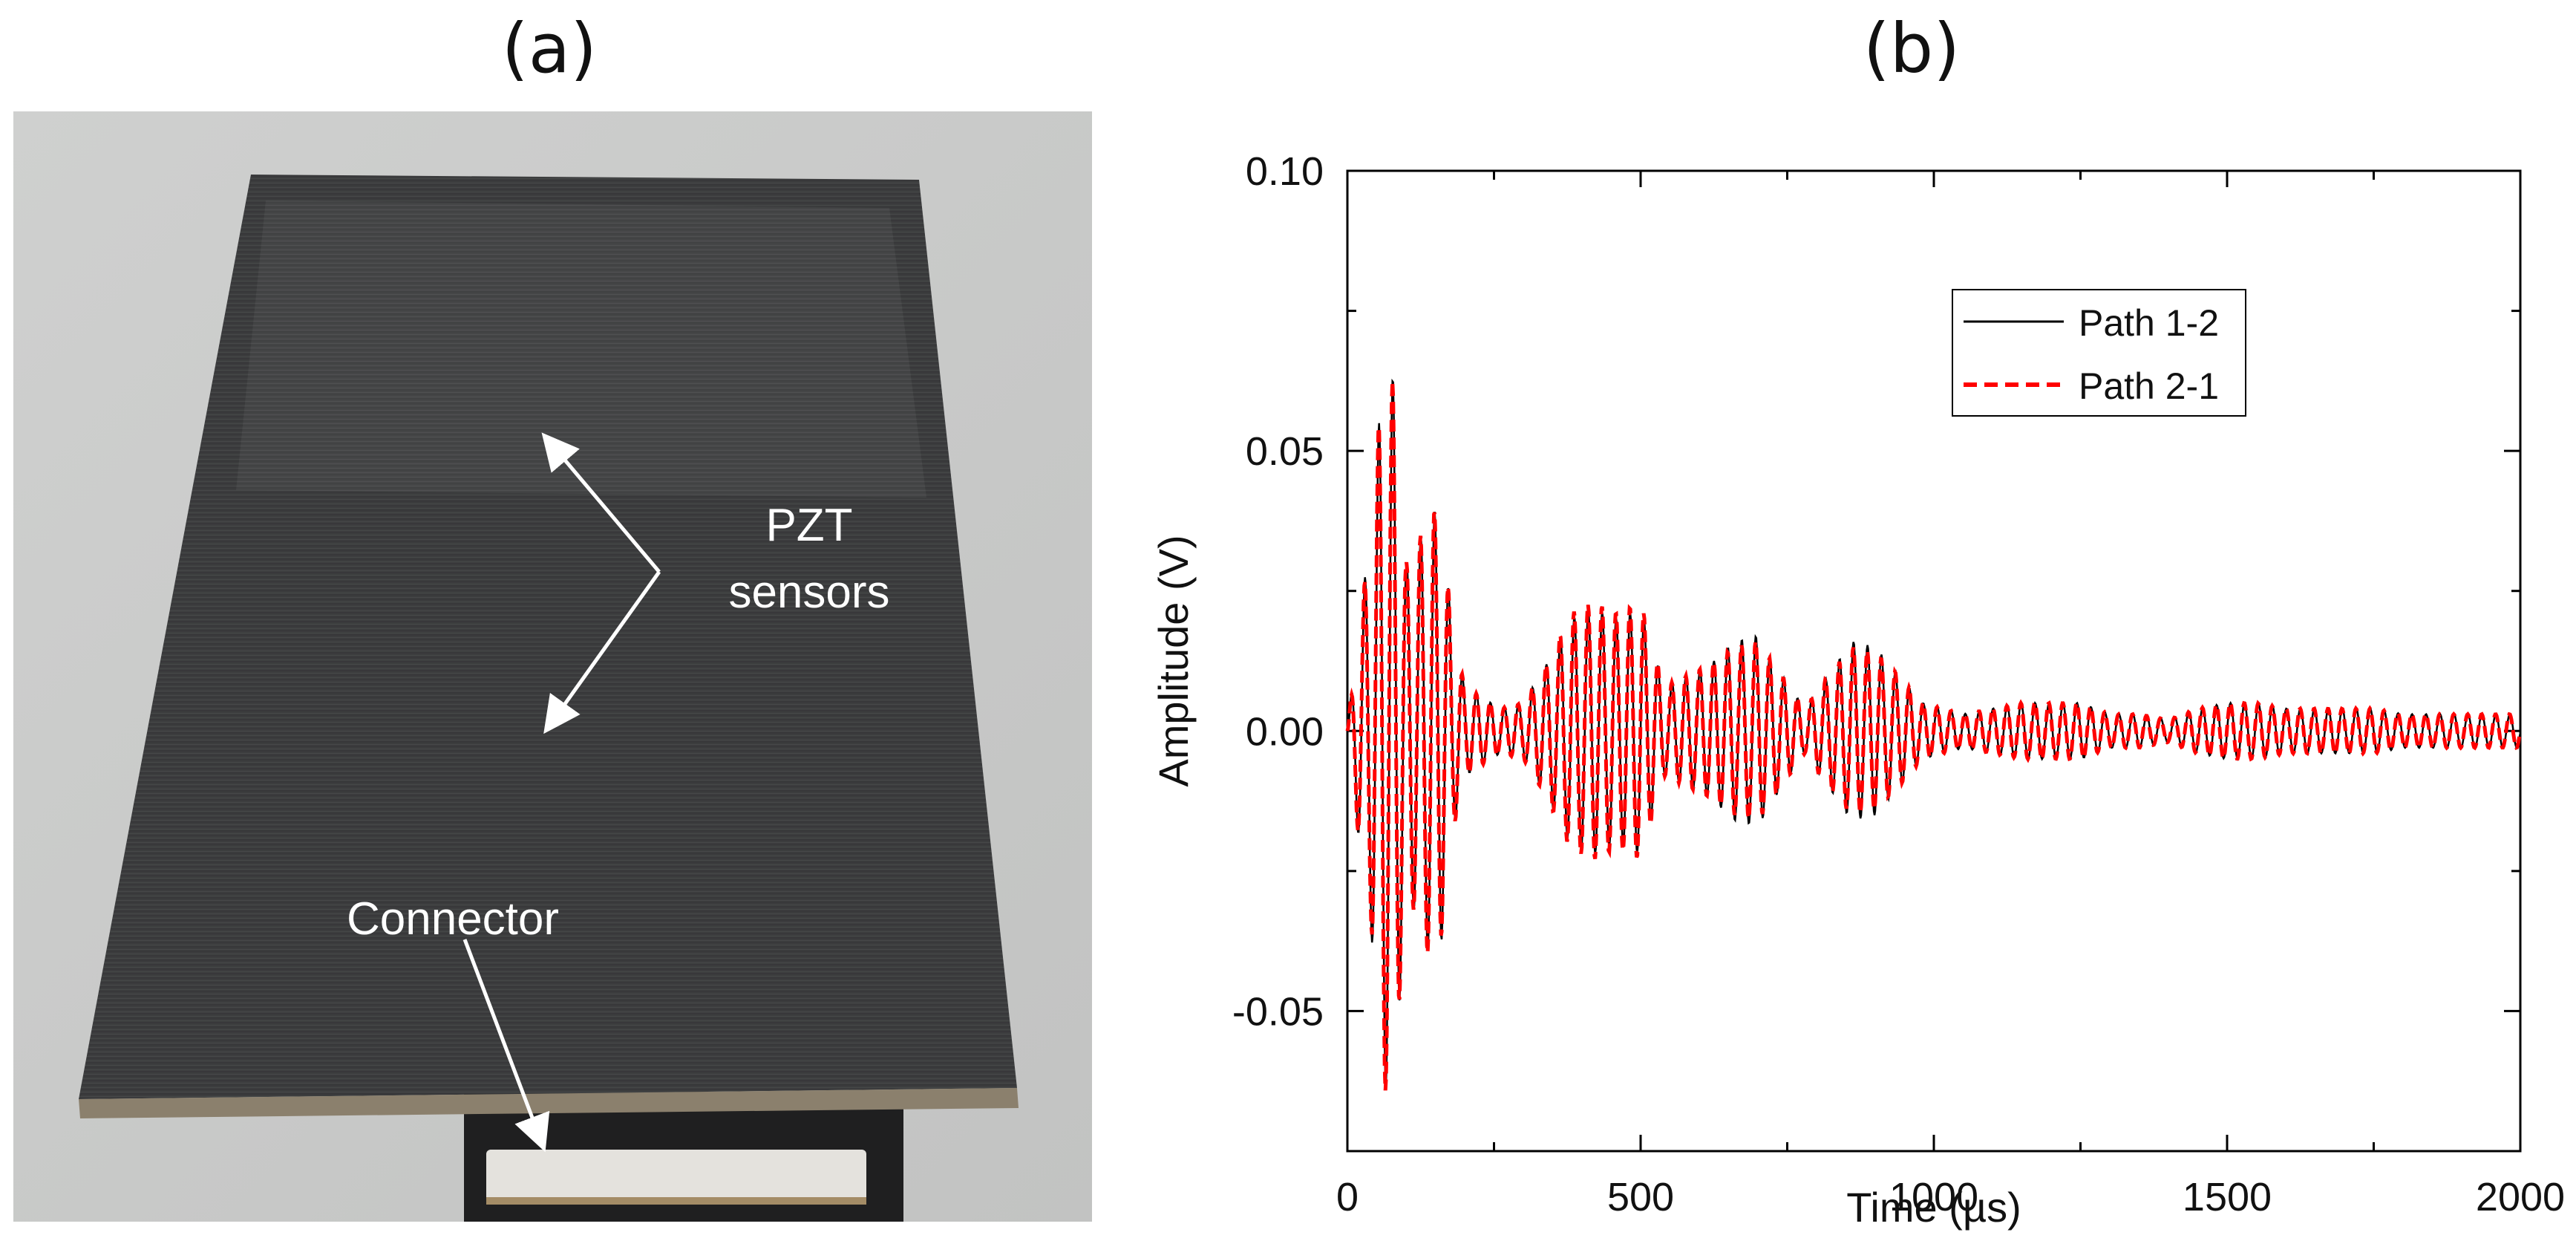 This screenshot has width=2576, height=1238. I want to click on legend-label-path-2-1: Path 2-1, so click(2149, 386).